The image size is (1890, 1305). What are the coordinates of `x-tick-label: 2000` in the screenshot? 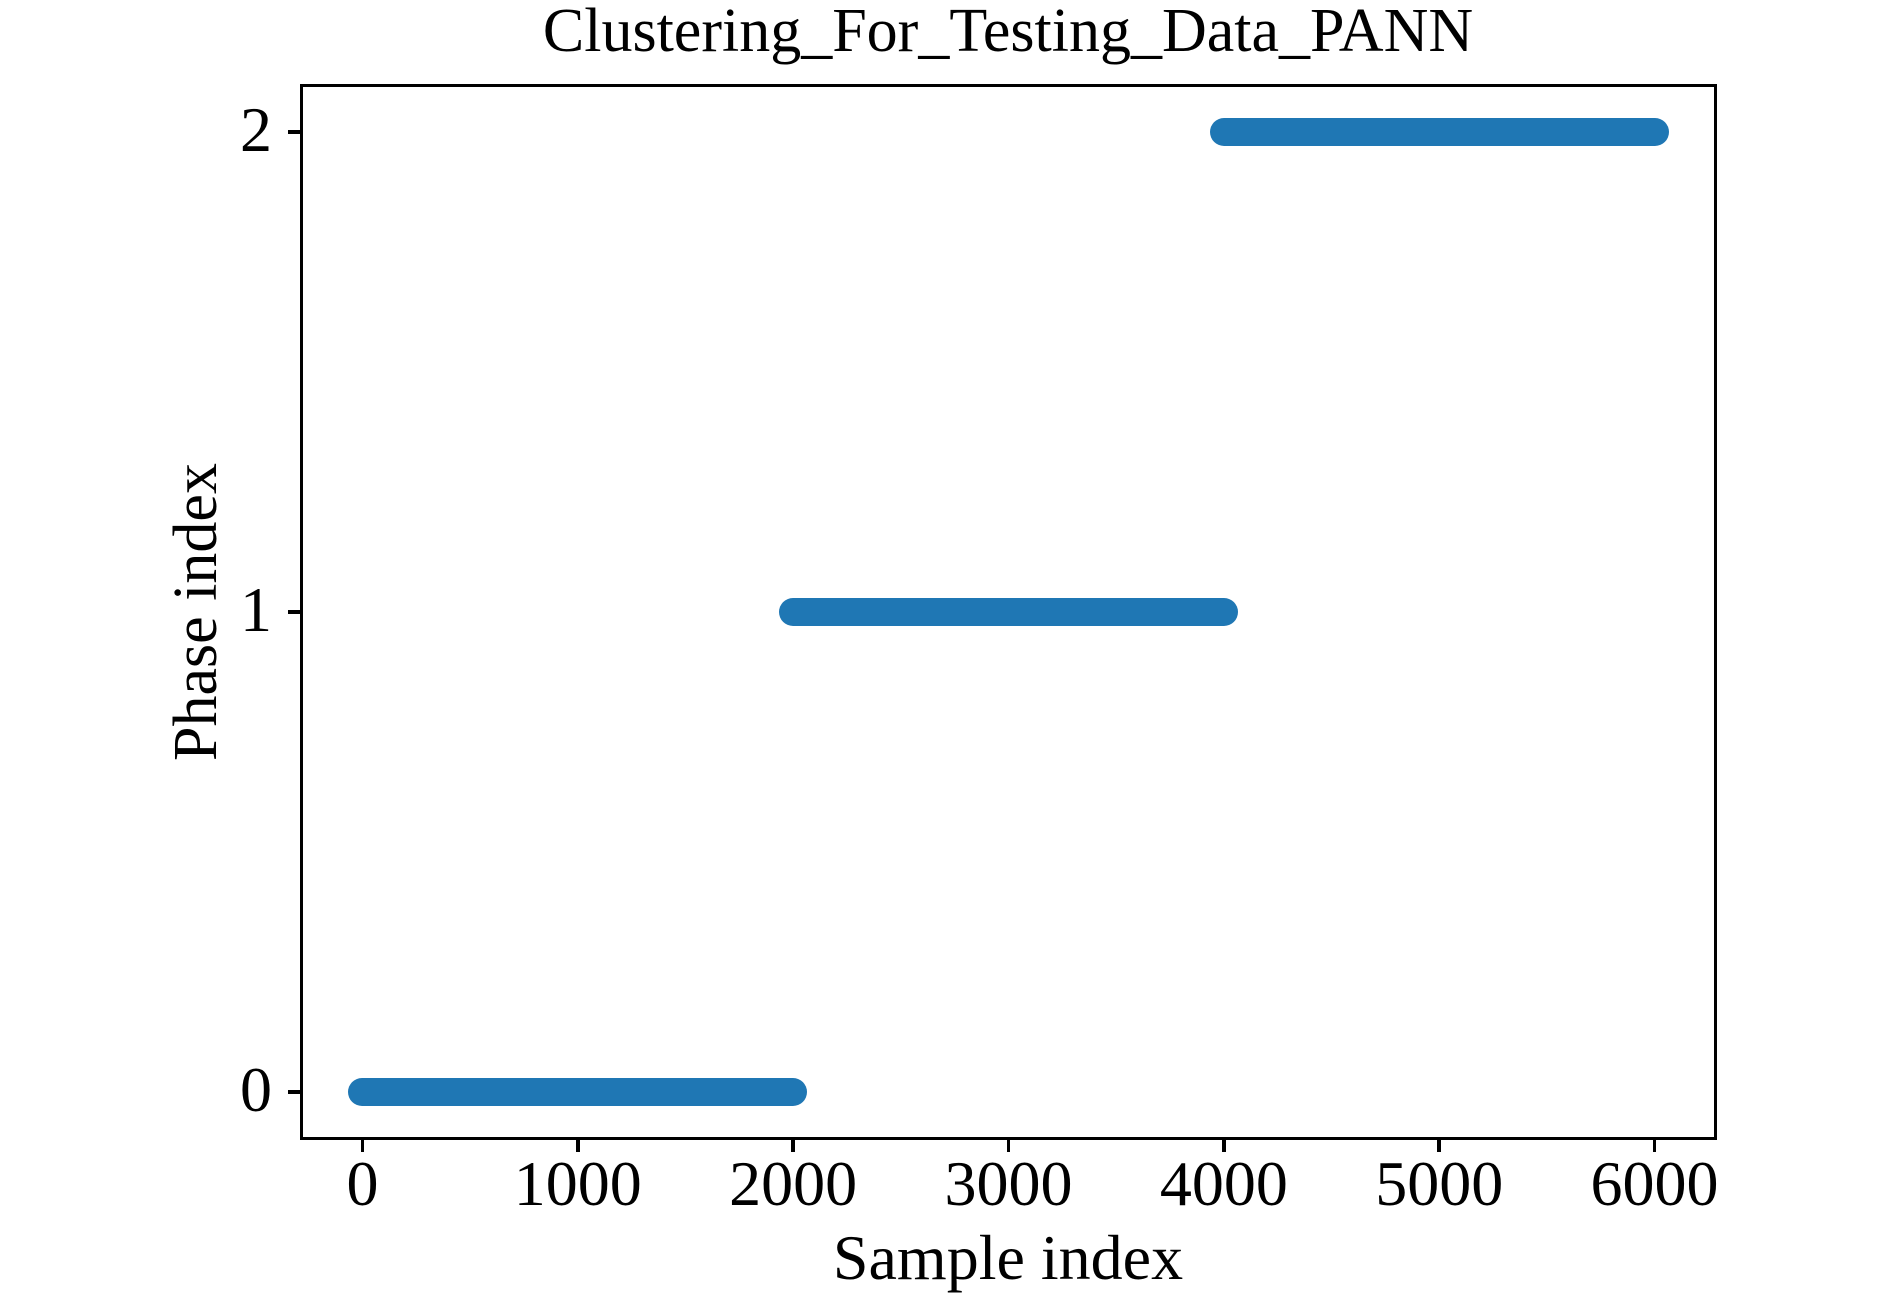 It's located at (793, 1183).